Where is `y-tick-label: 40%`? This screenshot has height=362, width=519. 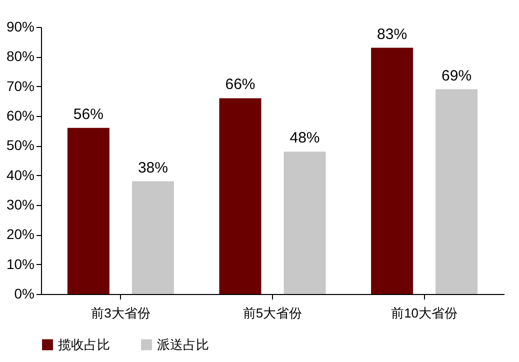
y-tick-label: 40% is located at coordinates (20, 174).